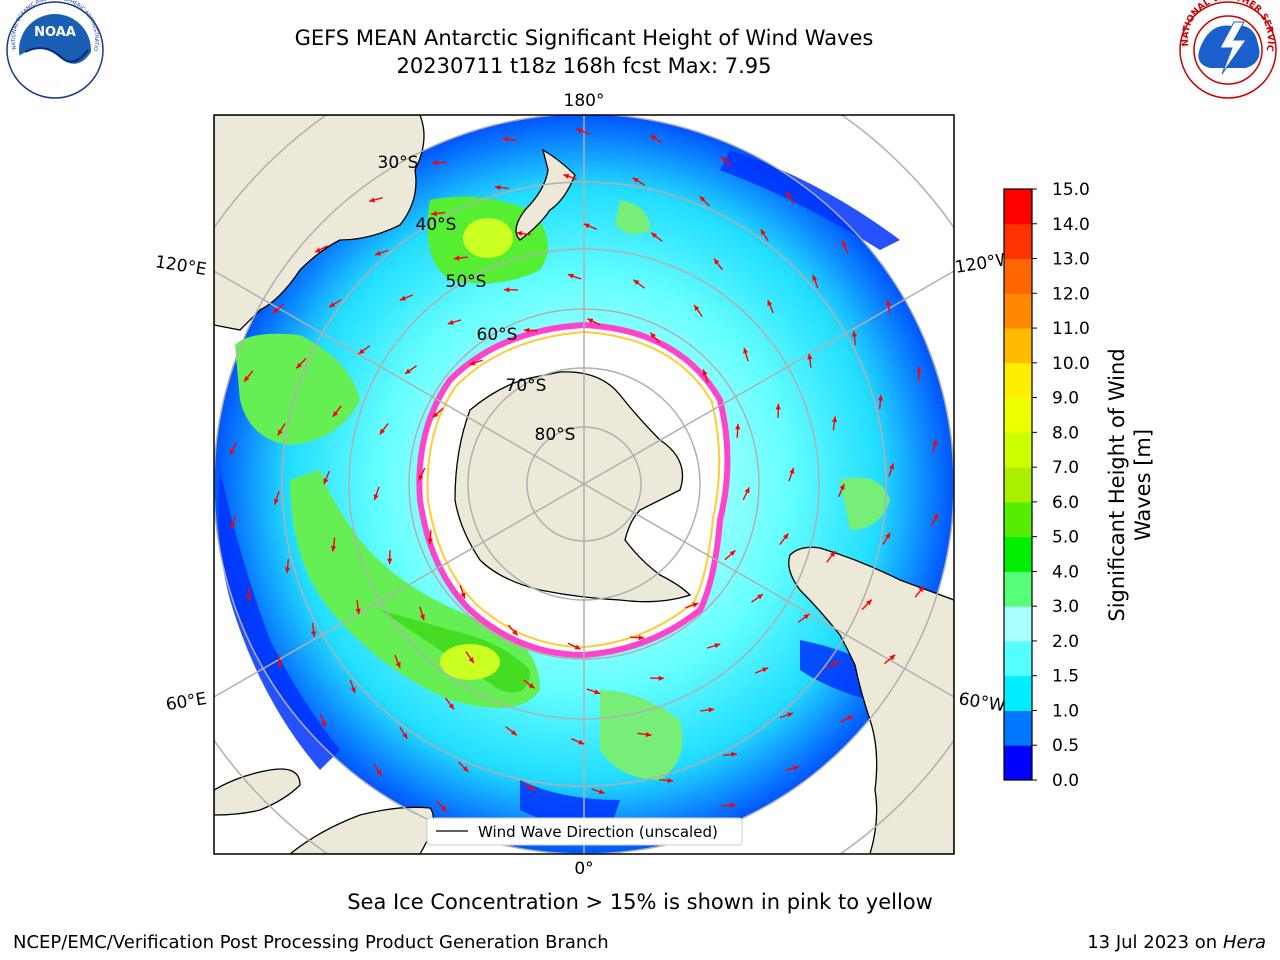  What do you see at coordinates (583, 869) in the screenshot?
I see `lon-label-0: 0°` at bounding box center [583, 869].